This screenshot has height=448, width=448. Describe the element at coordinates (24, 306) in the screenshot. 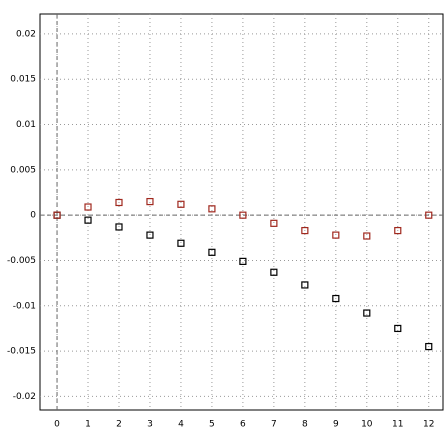

I see `y-tick-label: -0.01` at that location.